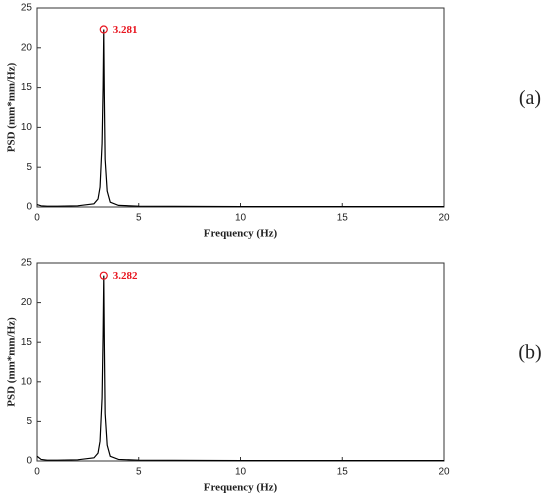  What do you see at coordinates (125, 30) in the screenshot?
I see `peak-label: 3.281` at bounding box center [125, 30].